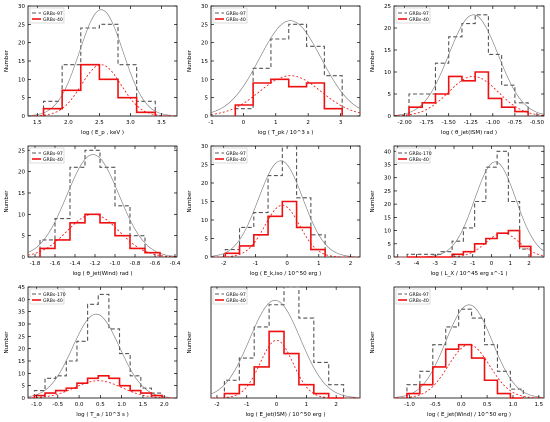 The width and height of the screenshot is (550, 422). What do you see at coordinates (135, 264) in the screenshot?
I see `x-tick-label: -0.8` at bounding box center [135, 264].